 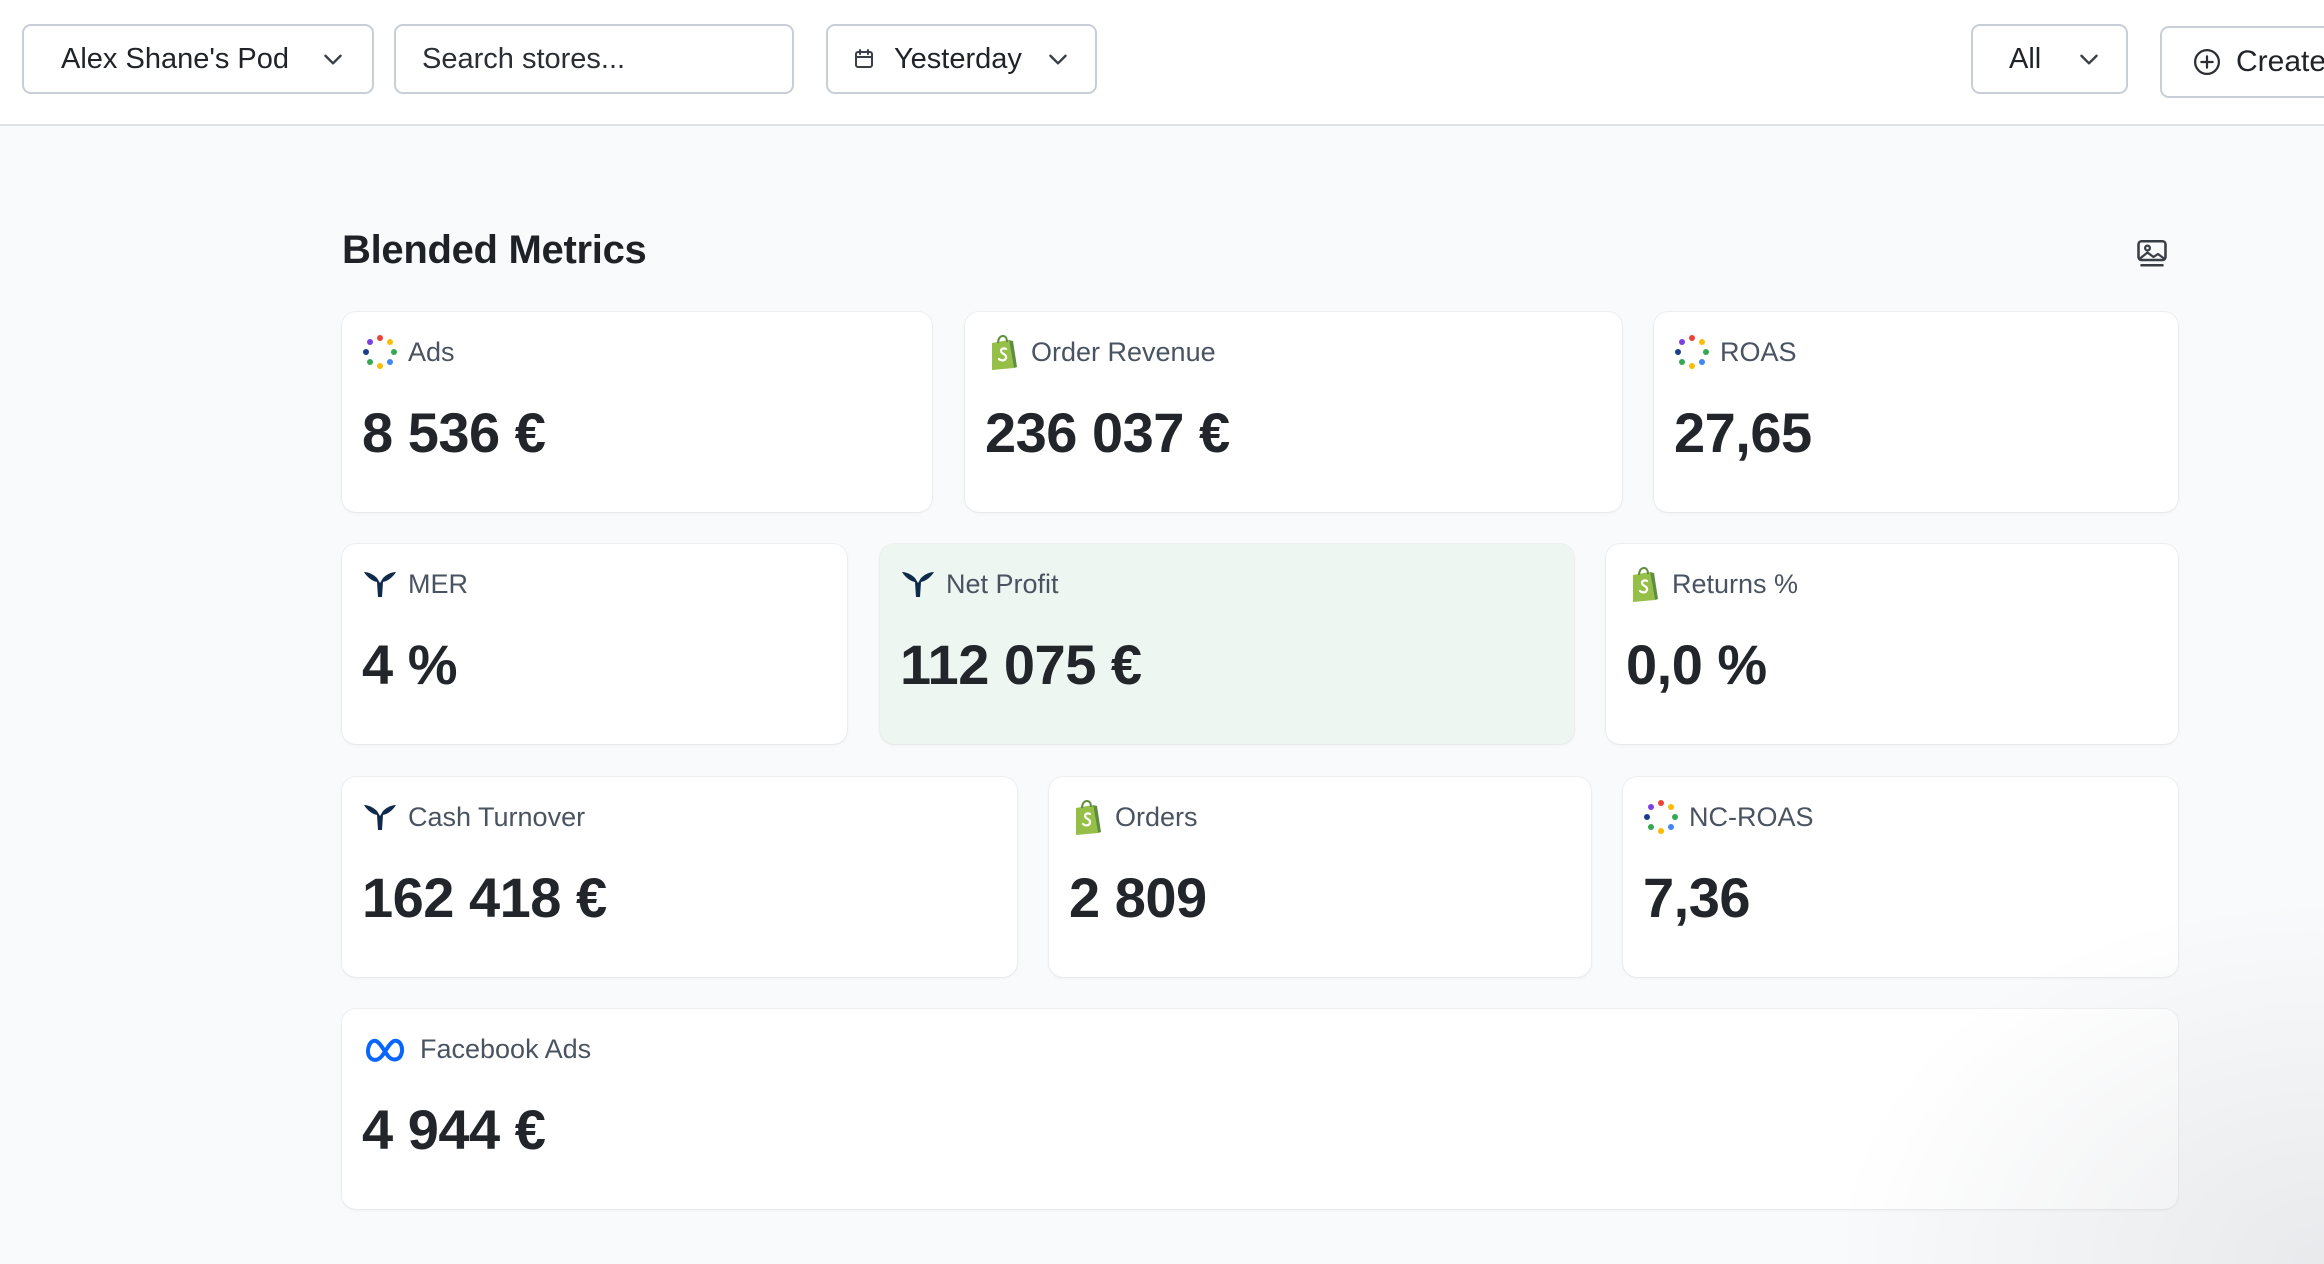 What do you see at coordinates (958, 58) in the screenshot?
I see `date-range-label: Yesterday` at bounding box center [958, 58].